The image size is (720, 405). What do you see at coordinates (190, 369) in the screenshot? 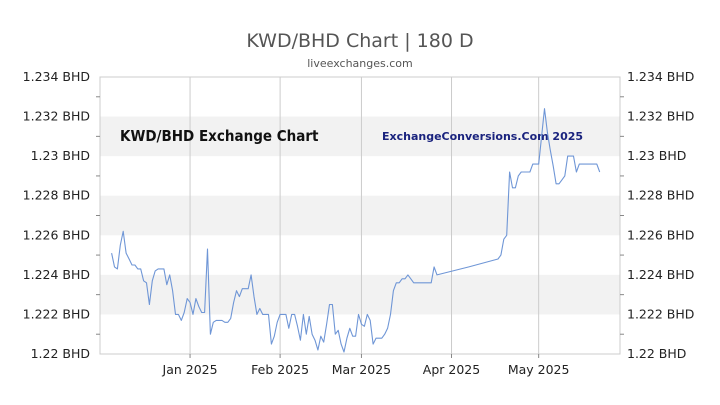
I see `x-tick-label: Jan 2025` at bounding box center [190, 369].